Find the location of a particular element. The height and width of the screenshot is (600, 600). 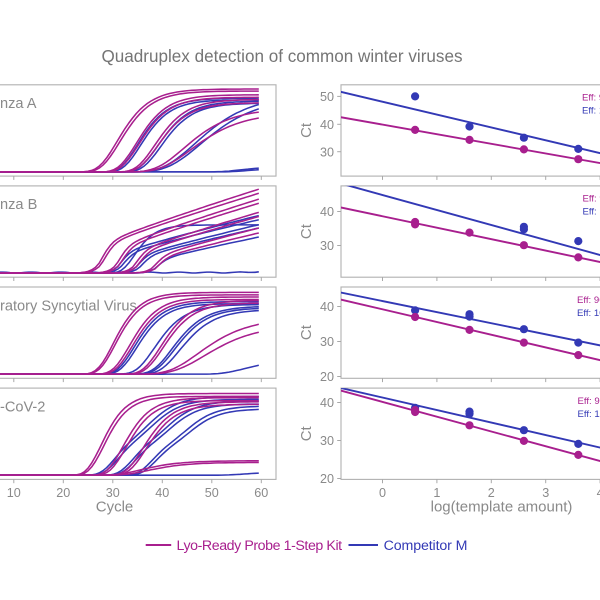

svg-text: Cycle is located at coordinates (115, 507).